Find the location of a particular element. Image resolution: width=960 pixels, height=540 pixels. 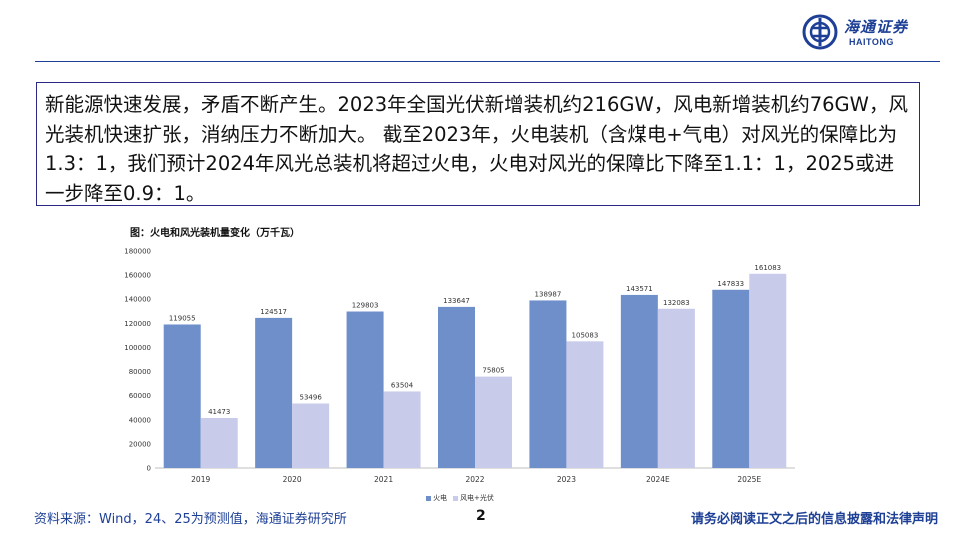

data-label: 53496 is located at coordinates (311, 398).